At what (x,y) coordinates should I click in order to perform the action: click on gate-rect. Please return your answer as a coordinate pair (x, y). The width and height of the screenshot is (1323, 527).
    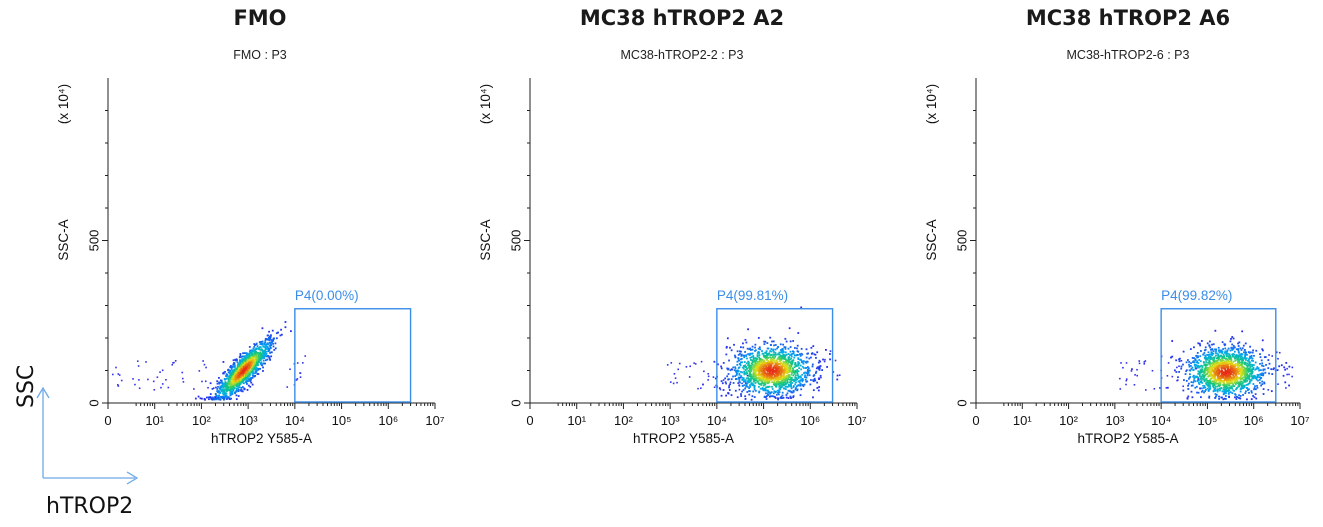
    Looking at the image, I should click on (775, 355).